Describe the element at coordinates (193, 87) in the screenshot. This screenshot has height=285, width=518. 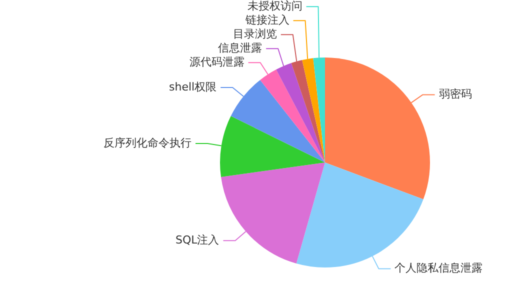
I see `slice-label: shell权限` at that location.